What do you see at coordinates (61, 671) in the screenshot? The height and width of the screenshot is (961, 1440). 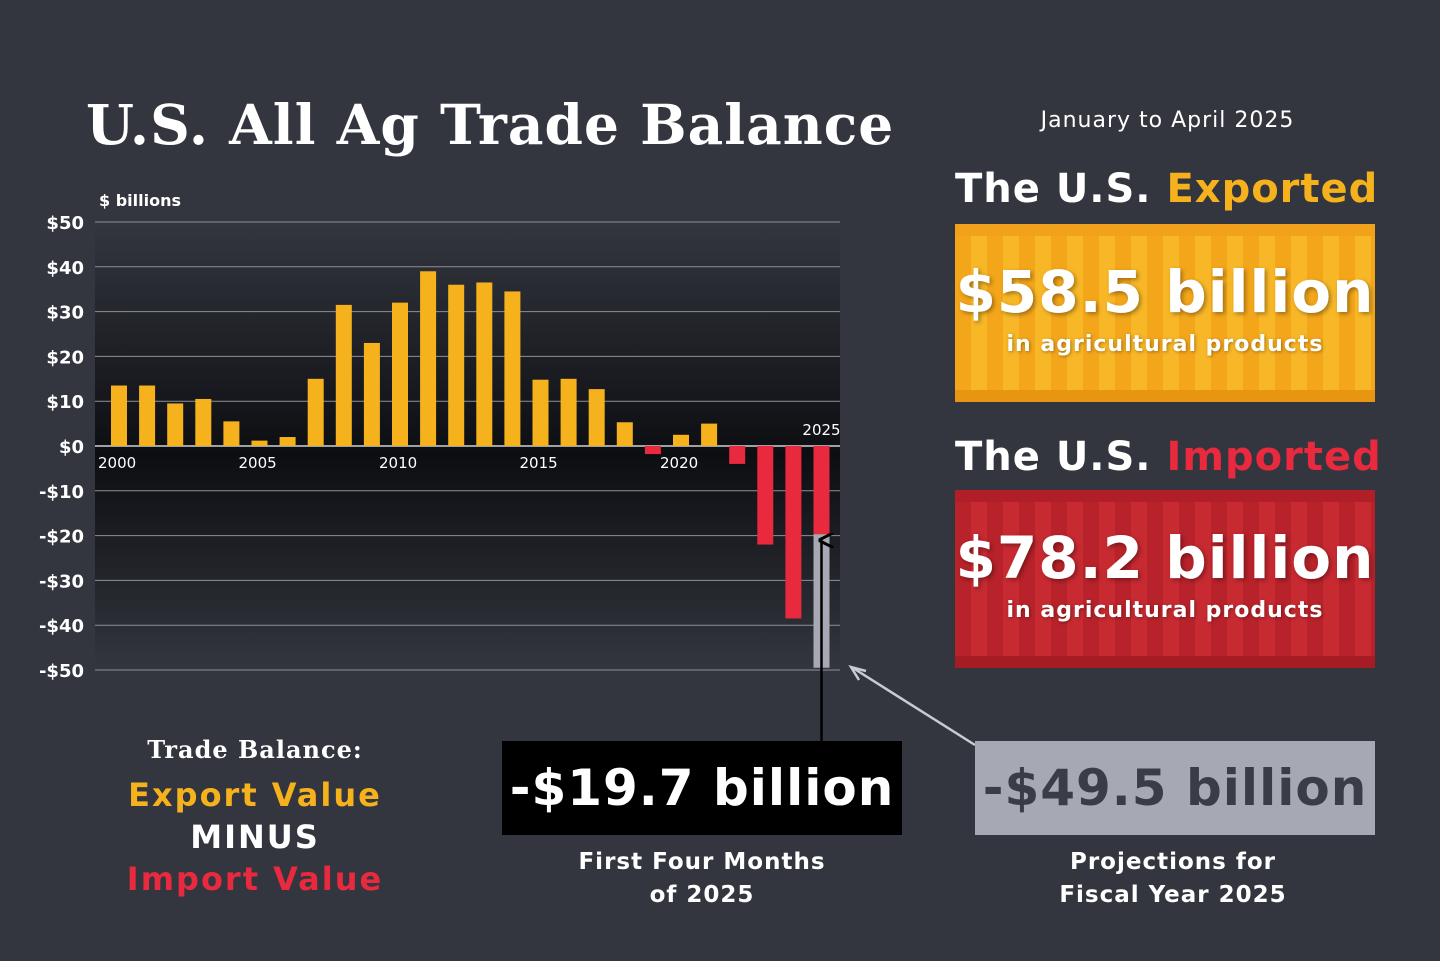 I see `y-tick-label: -$50` at bounding box center [61, 671].